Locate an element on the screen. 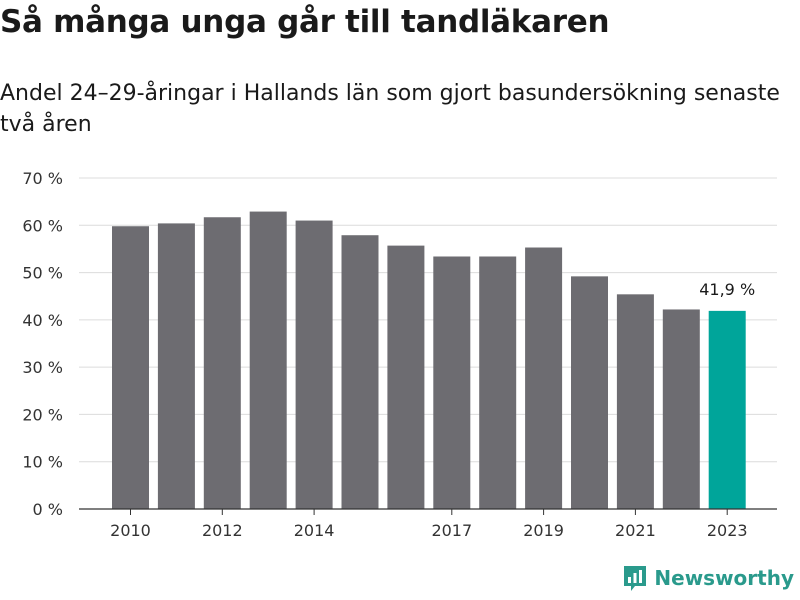 Image resolution: width=800 pixels, height=600 pixels. brand-name: Newsworthy is located at coordinates (724, 578).